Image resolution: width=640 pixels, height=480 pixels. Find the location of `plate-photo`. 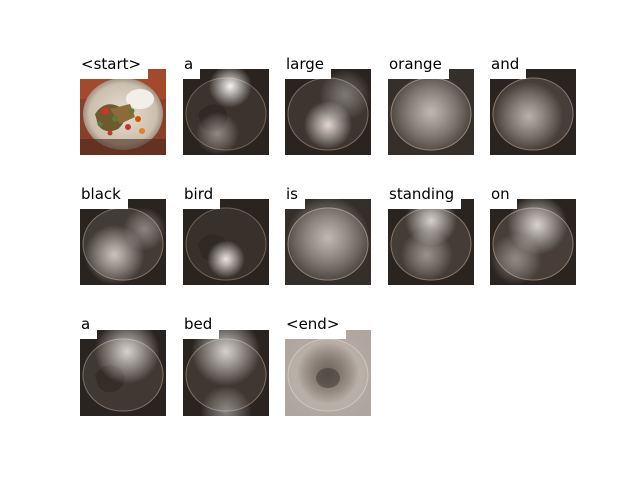

plate-photo is located at coordinates (123, 112).